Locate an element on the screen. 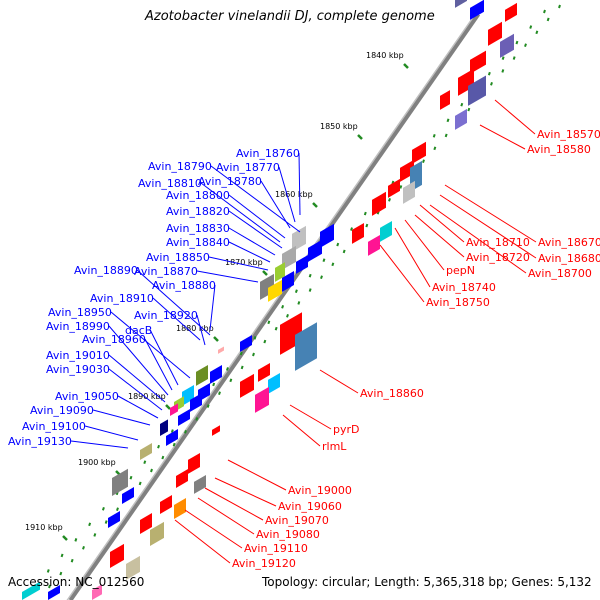  gene-label-forward: Avin_18960 is located at coordinates (114, 339).